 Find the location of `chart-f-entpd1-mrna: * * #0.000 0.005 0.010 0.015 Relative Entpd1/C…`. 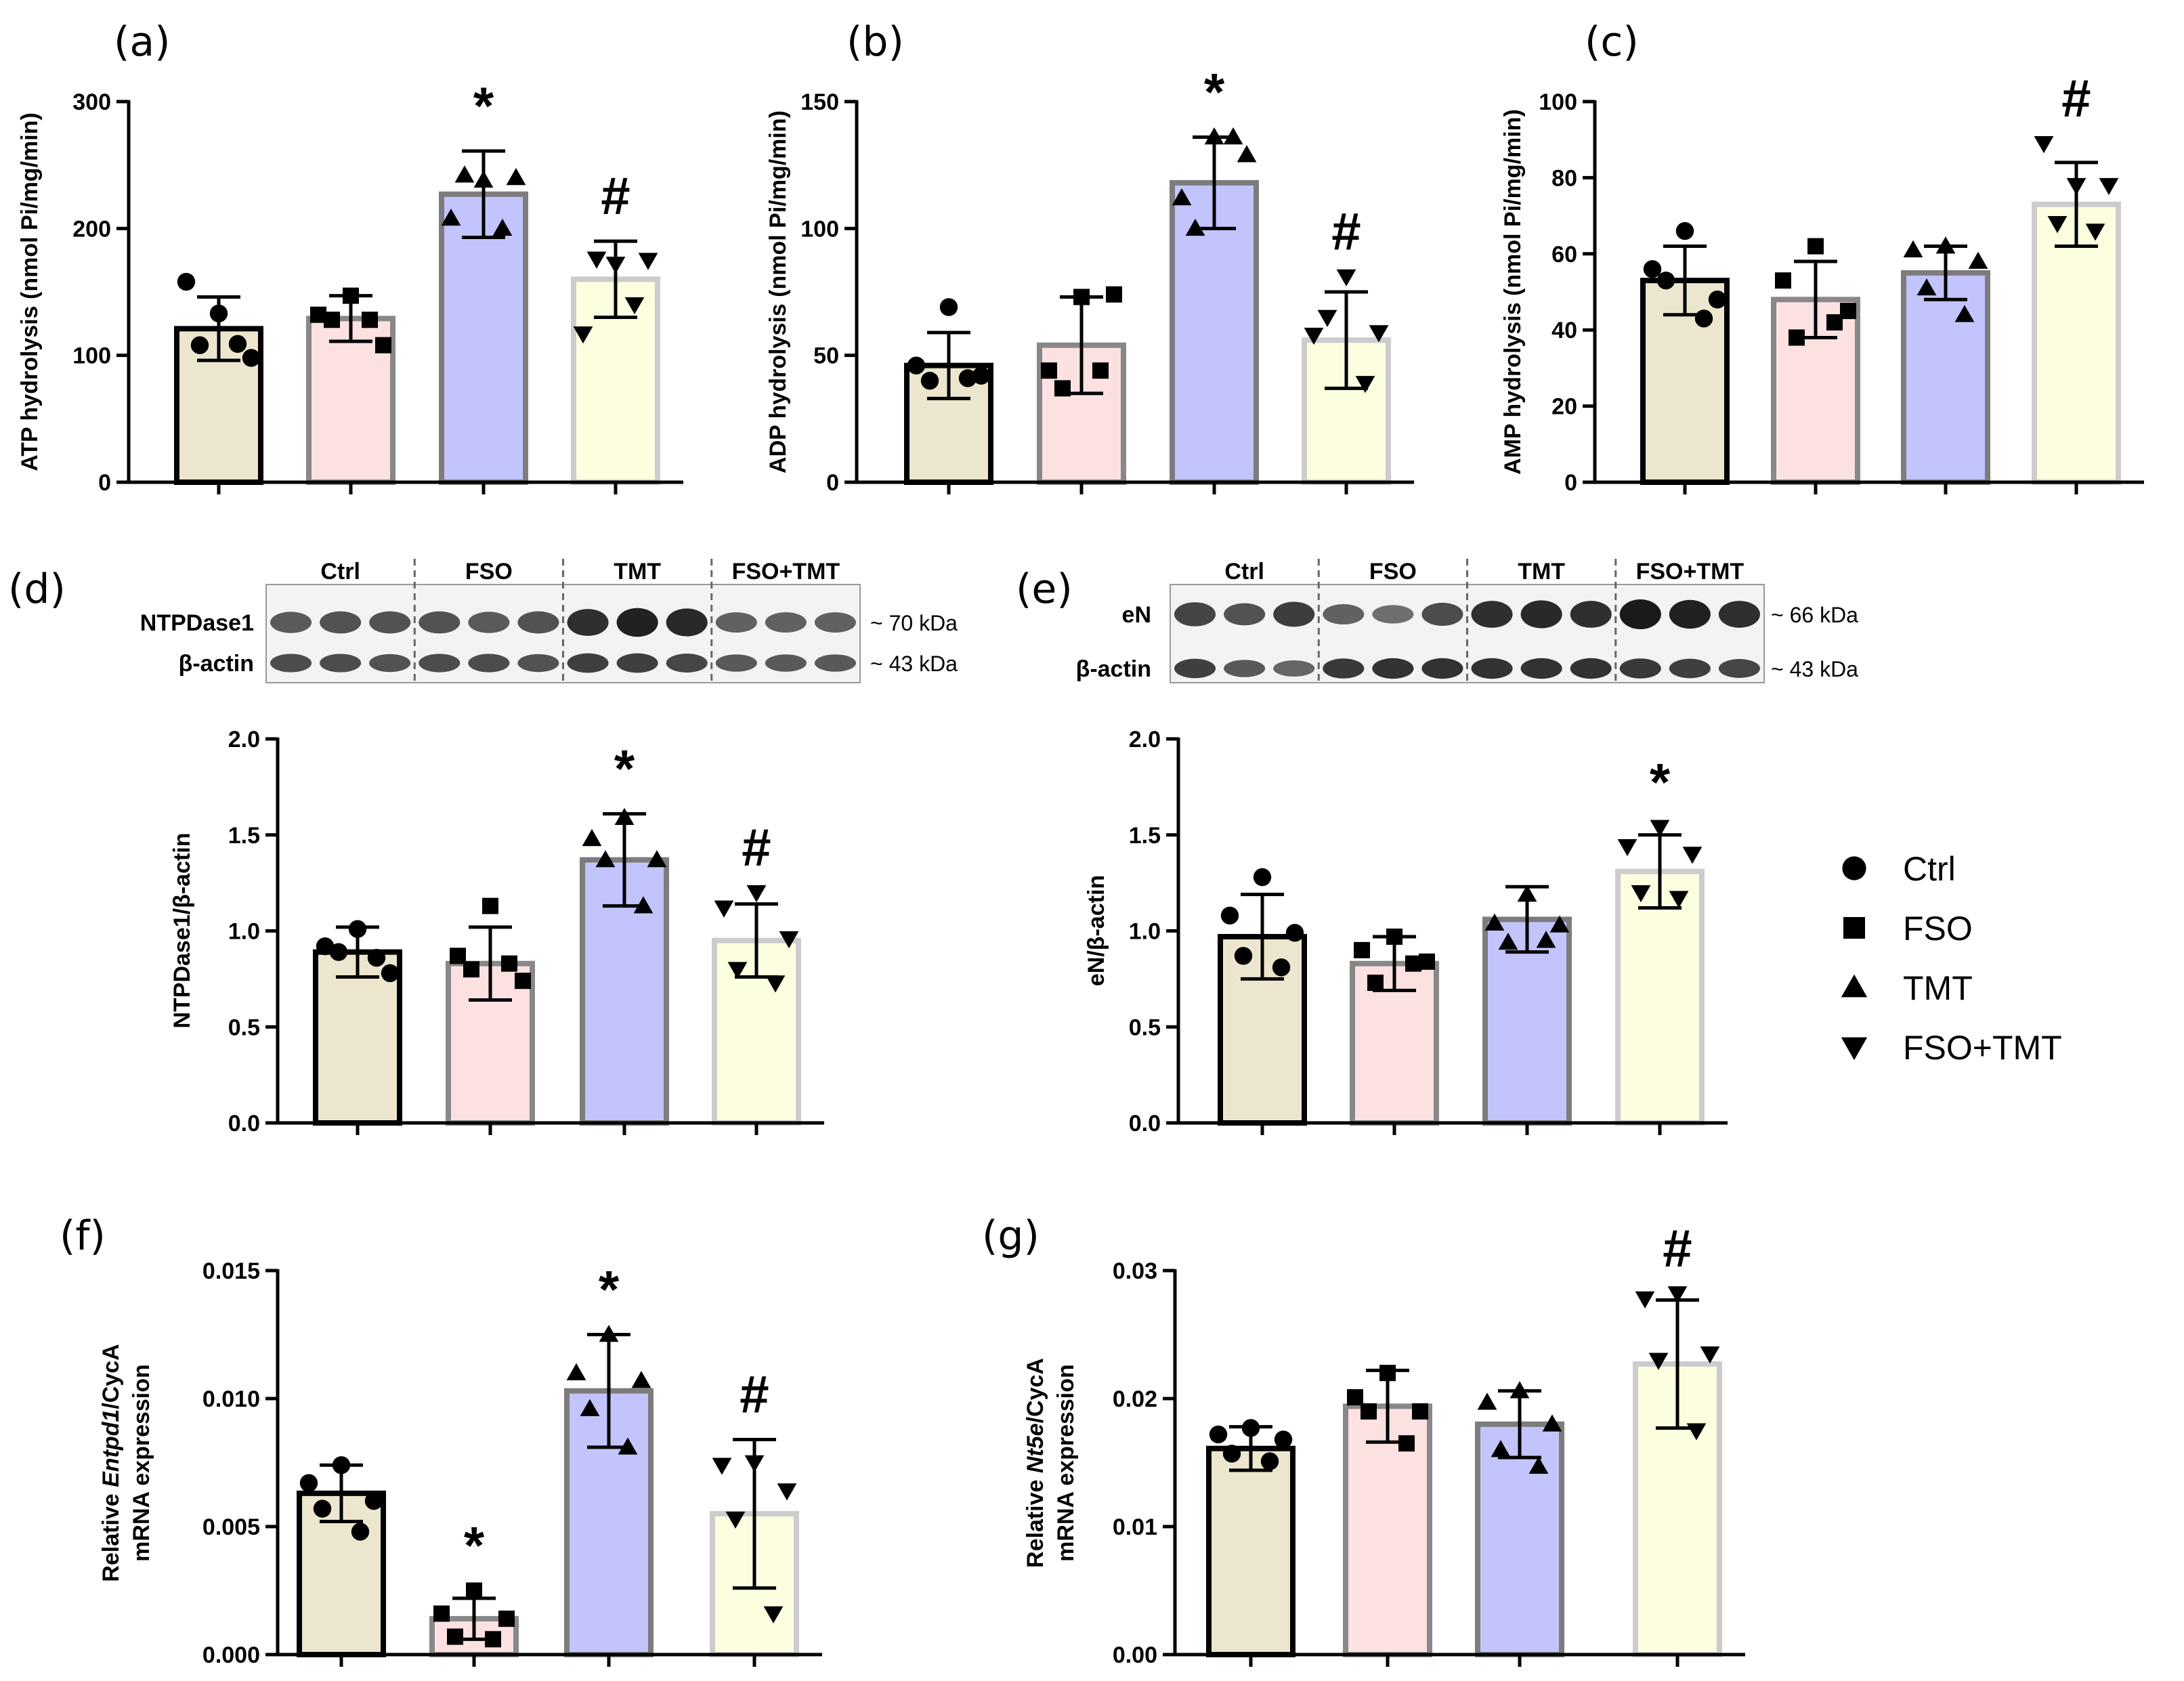

chart-f-entpd1-mrna: * * #0.000 0.005 0.010 0.015 Relative Entpd1/C… is located at coordinates (460, 1463).